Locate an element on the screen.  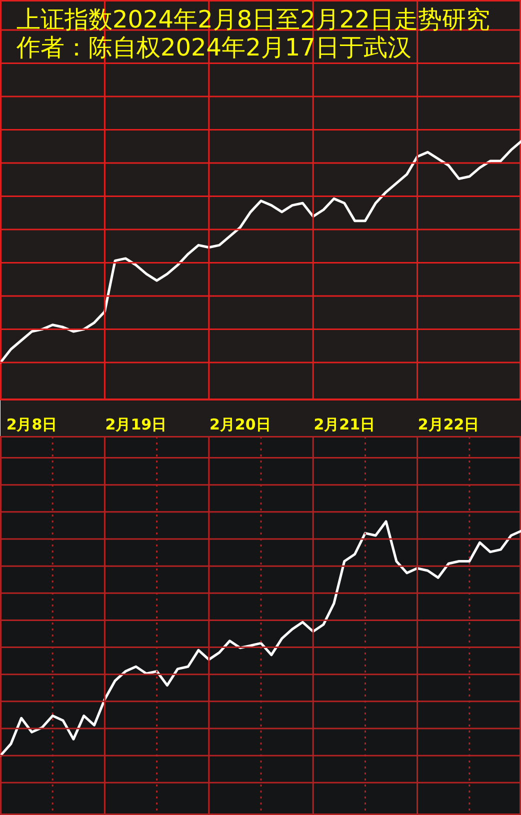
x-tick-label: 2月21日 is located at coordinates (345, 425).